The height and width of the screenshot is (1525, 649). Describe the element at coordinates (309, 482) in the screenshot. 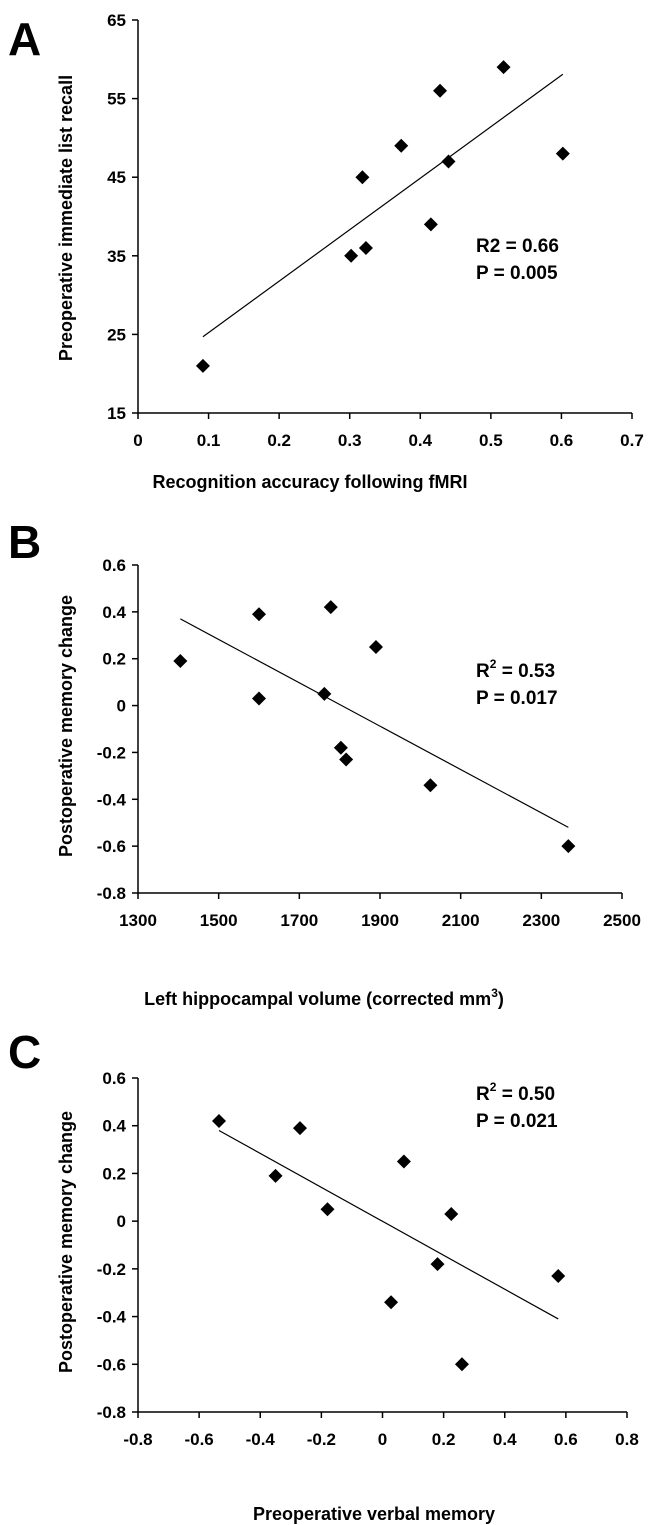

I see `x-axis-label: Recognition accuracy following fMRI` at that location.